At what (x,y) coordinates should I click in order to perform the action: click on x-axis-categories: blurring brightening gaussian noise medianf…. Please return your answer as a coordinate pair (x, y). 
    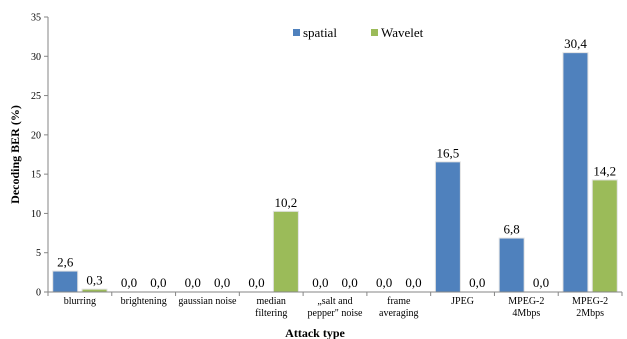
    Looking at the image, I should click on (336, 307).